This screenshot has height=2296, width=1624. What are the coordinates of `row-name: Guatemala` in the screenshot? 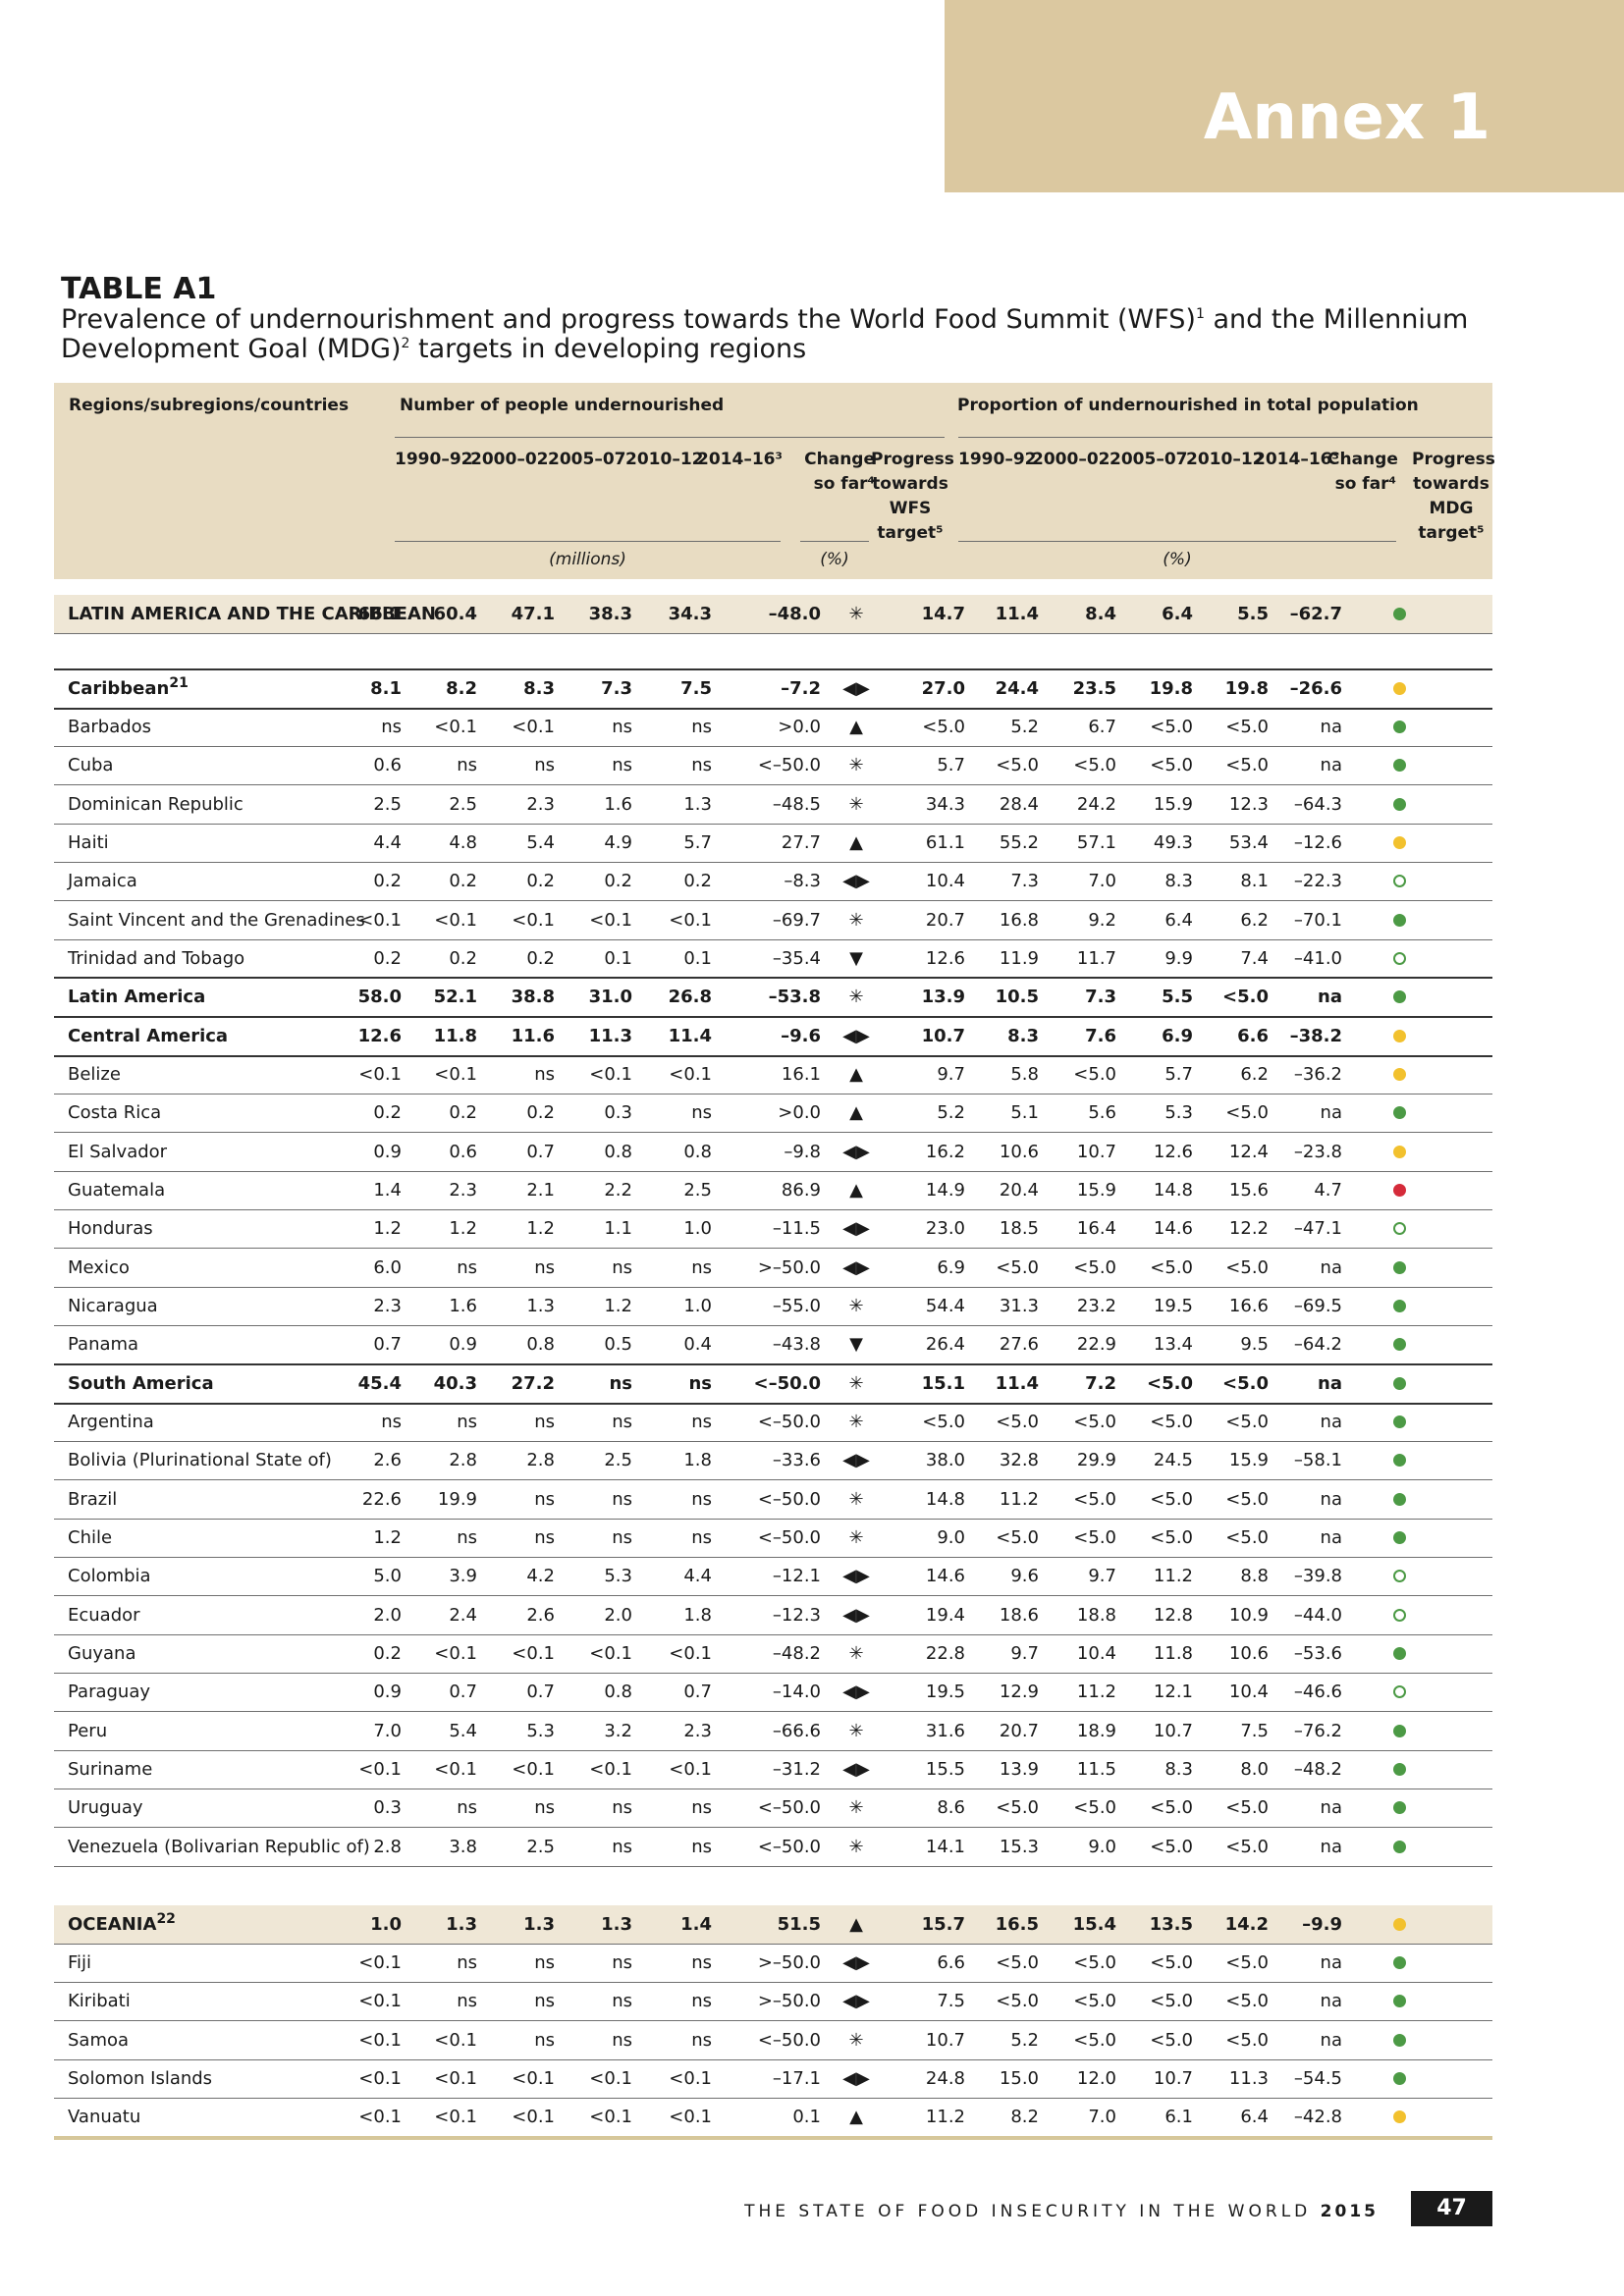 It's located at (117, 1190).